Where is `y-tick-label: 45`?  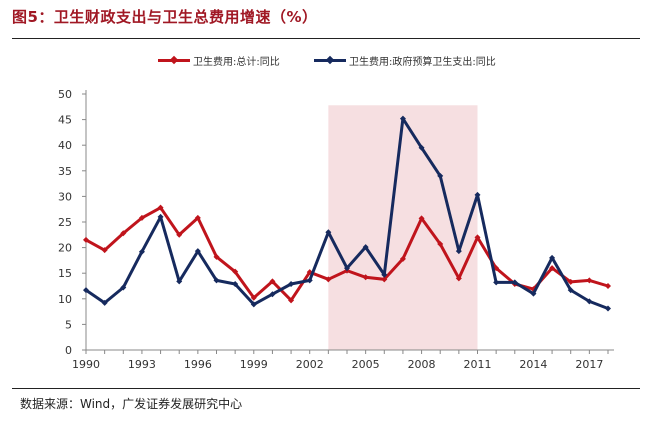
y-tick-label: 45 is located at coordinates (65, 120).